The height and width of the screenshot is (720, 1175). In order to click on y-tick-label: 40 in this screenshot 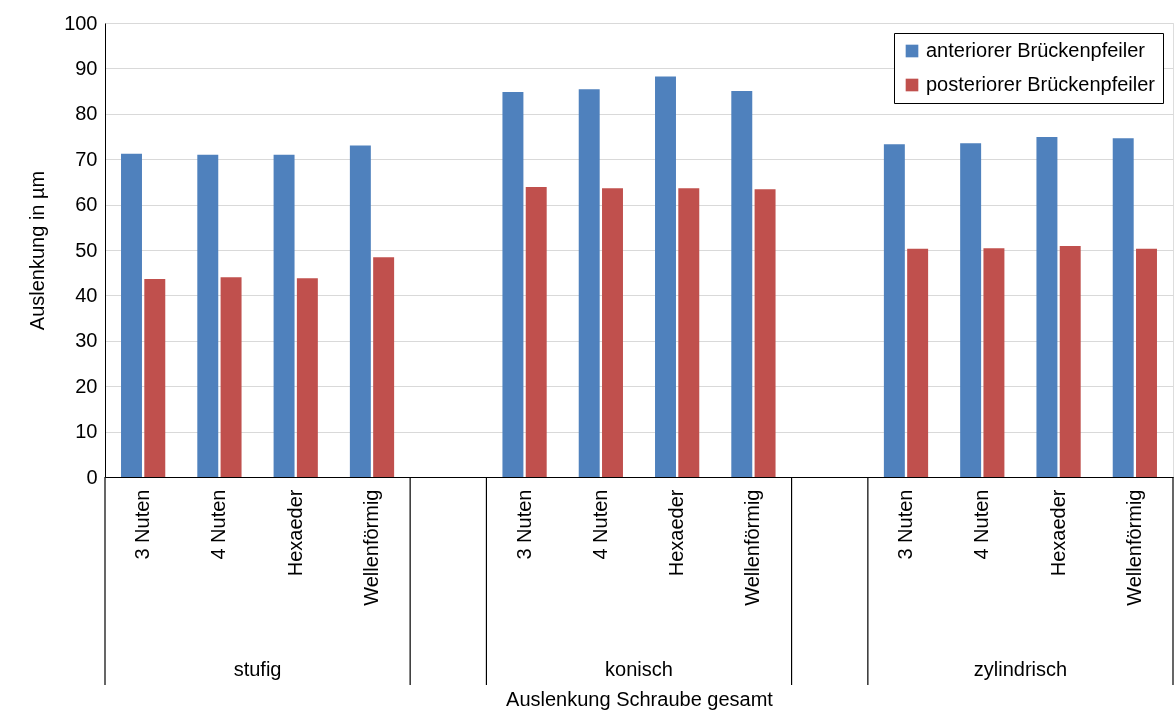, I will do `click(86, 294)`.